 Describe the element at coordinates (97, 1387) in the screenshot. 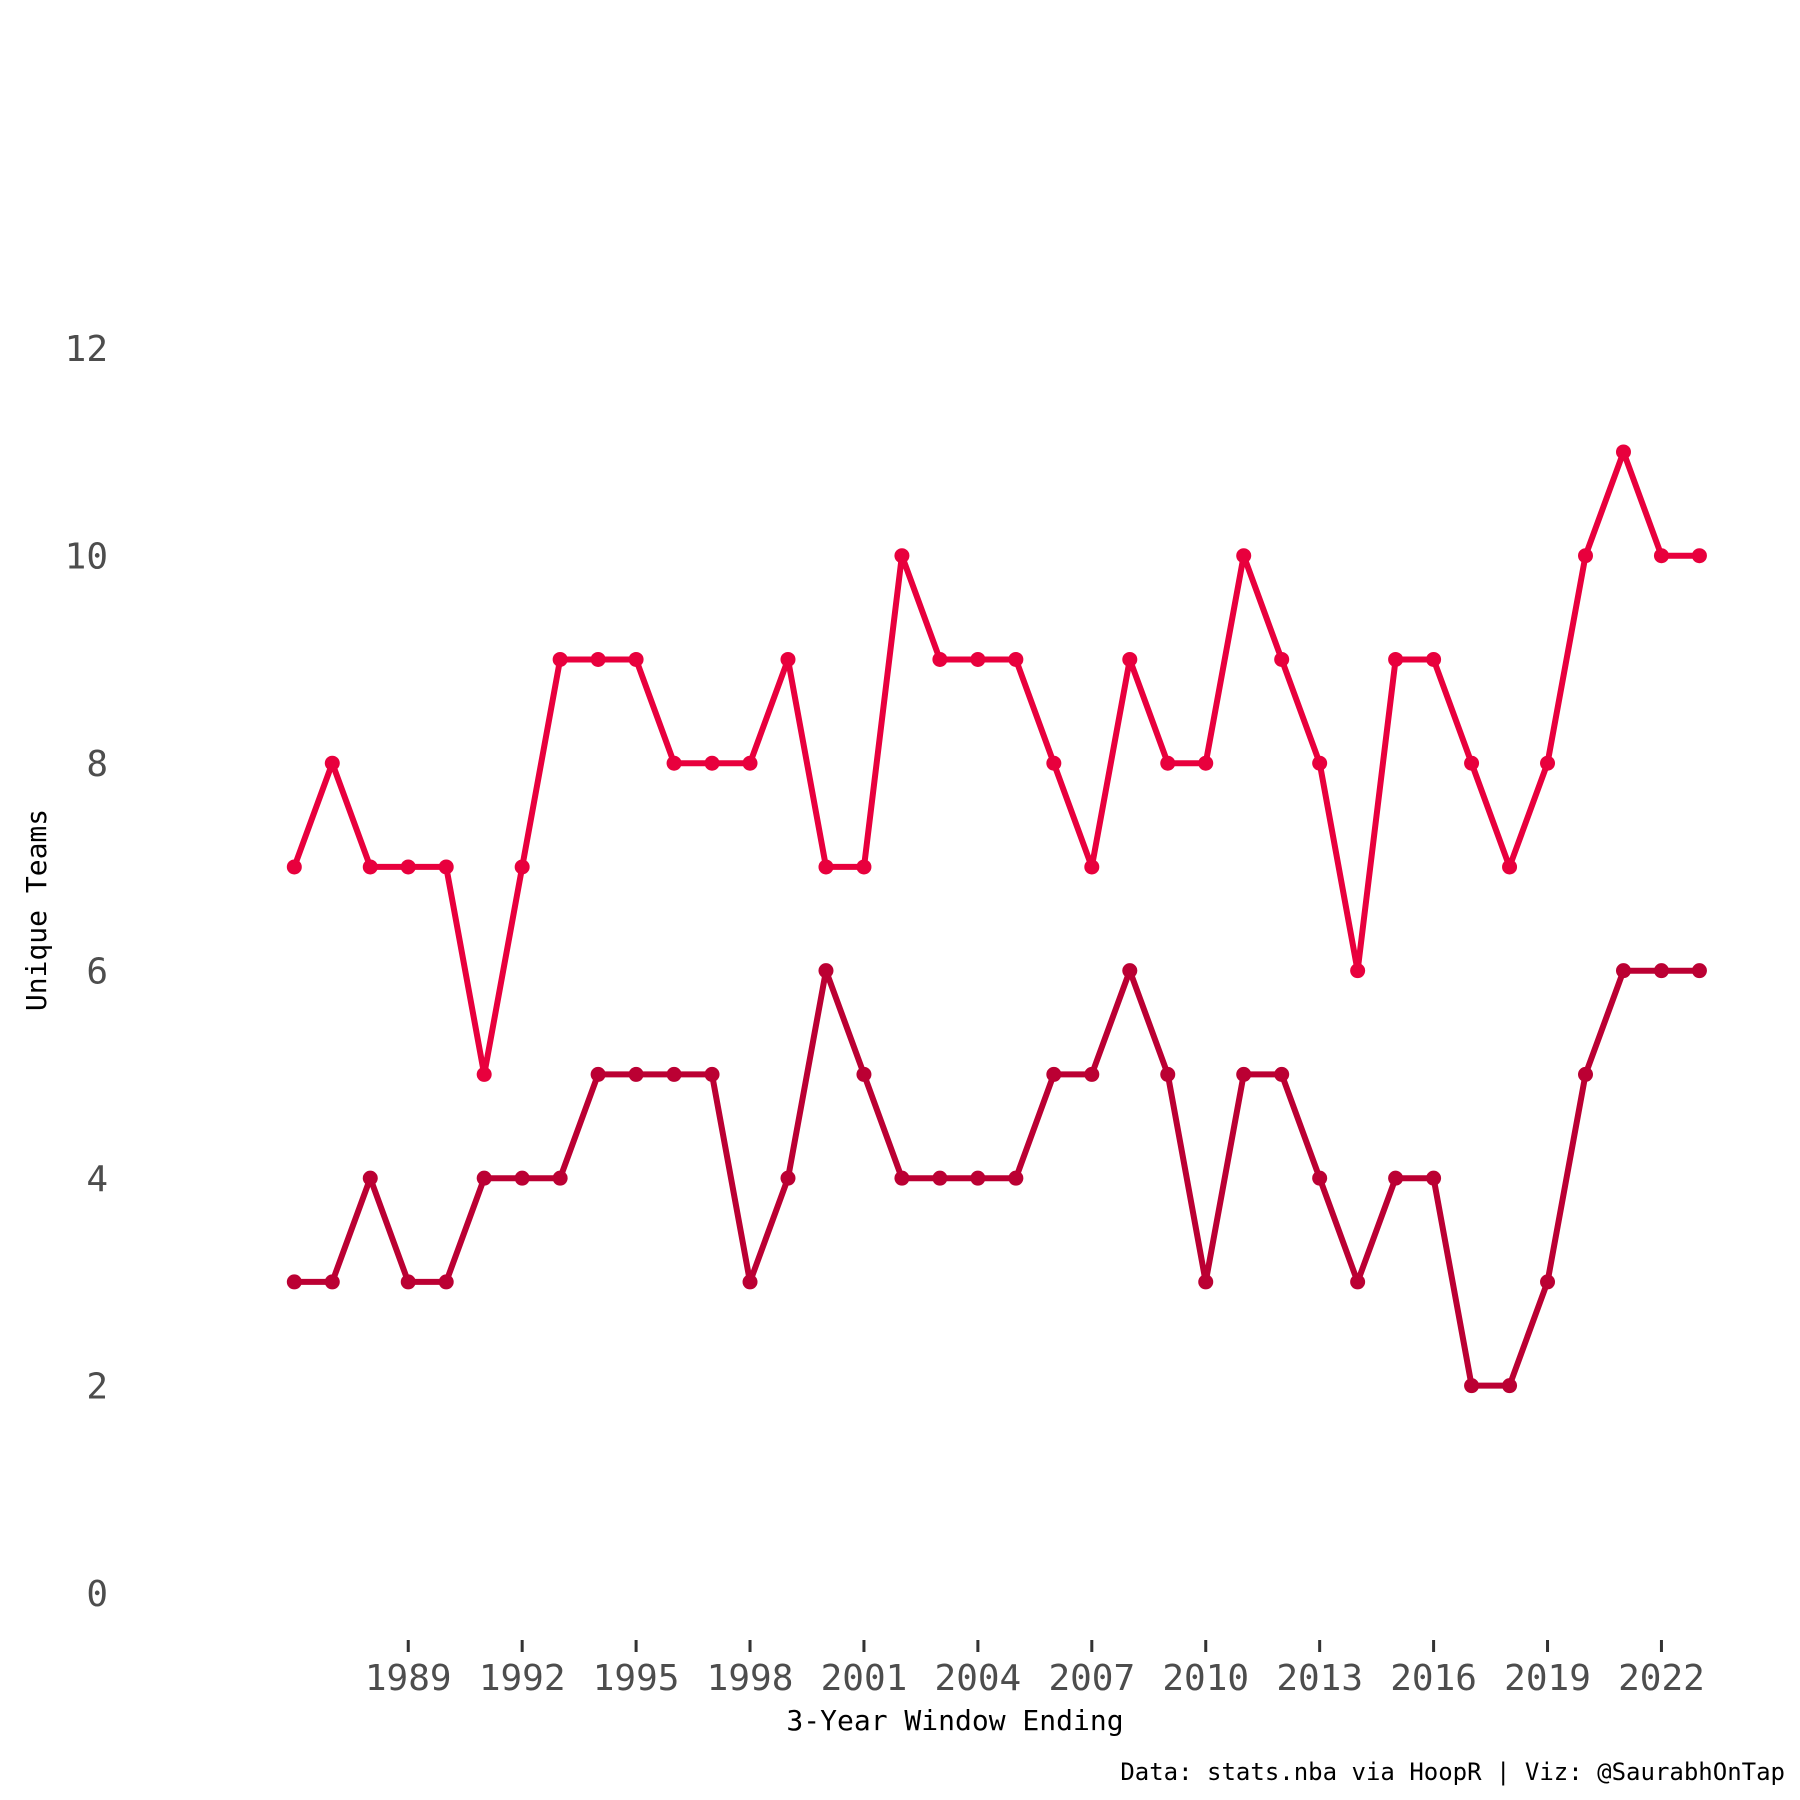

I see `y-tick-label: 2` at that location.